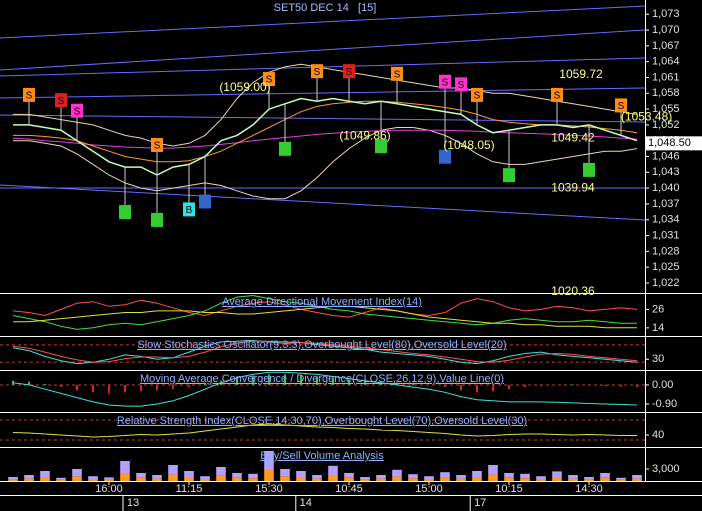 The height and width of the screenshot is (511, 702). What do you see at coordinates (509, 489) in the screenshot?
I see `x-tick-label: 10:15` at bounding box center [509, 489].